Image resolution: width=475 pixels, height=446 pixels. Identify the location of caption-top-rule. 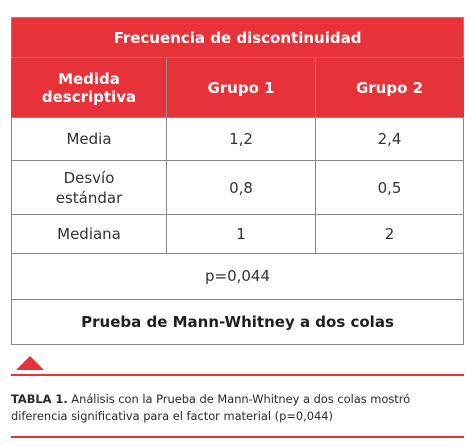
(237, 375).